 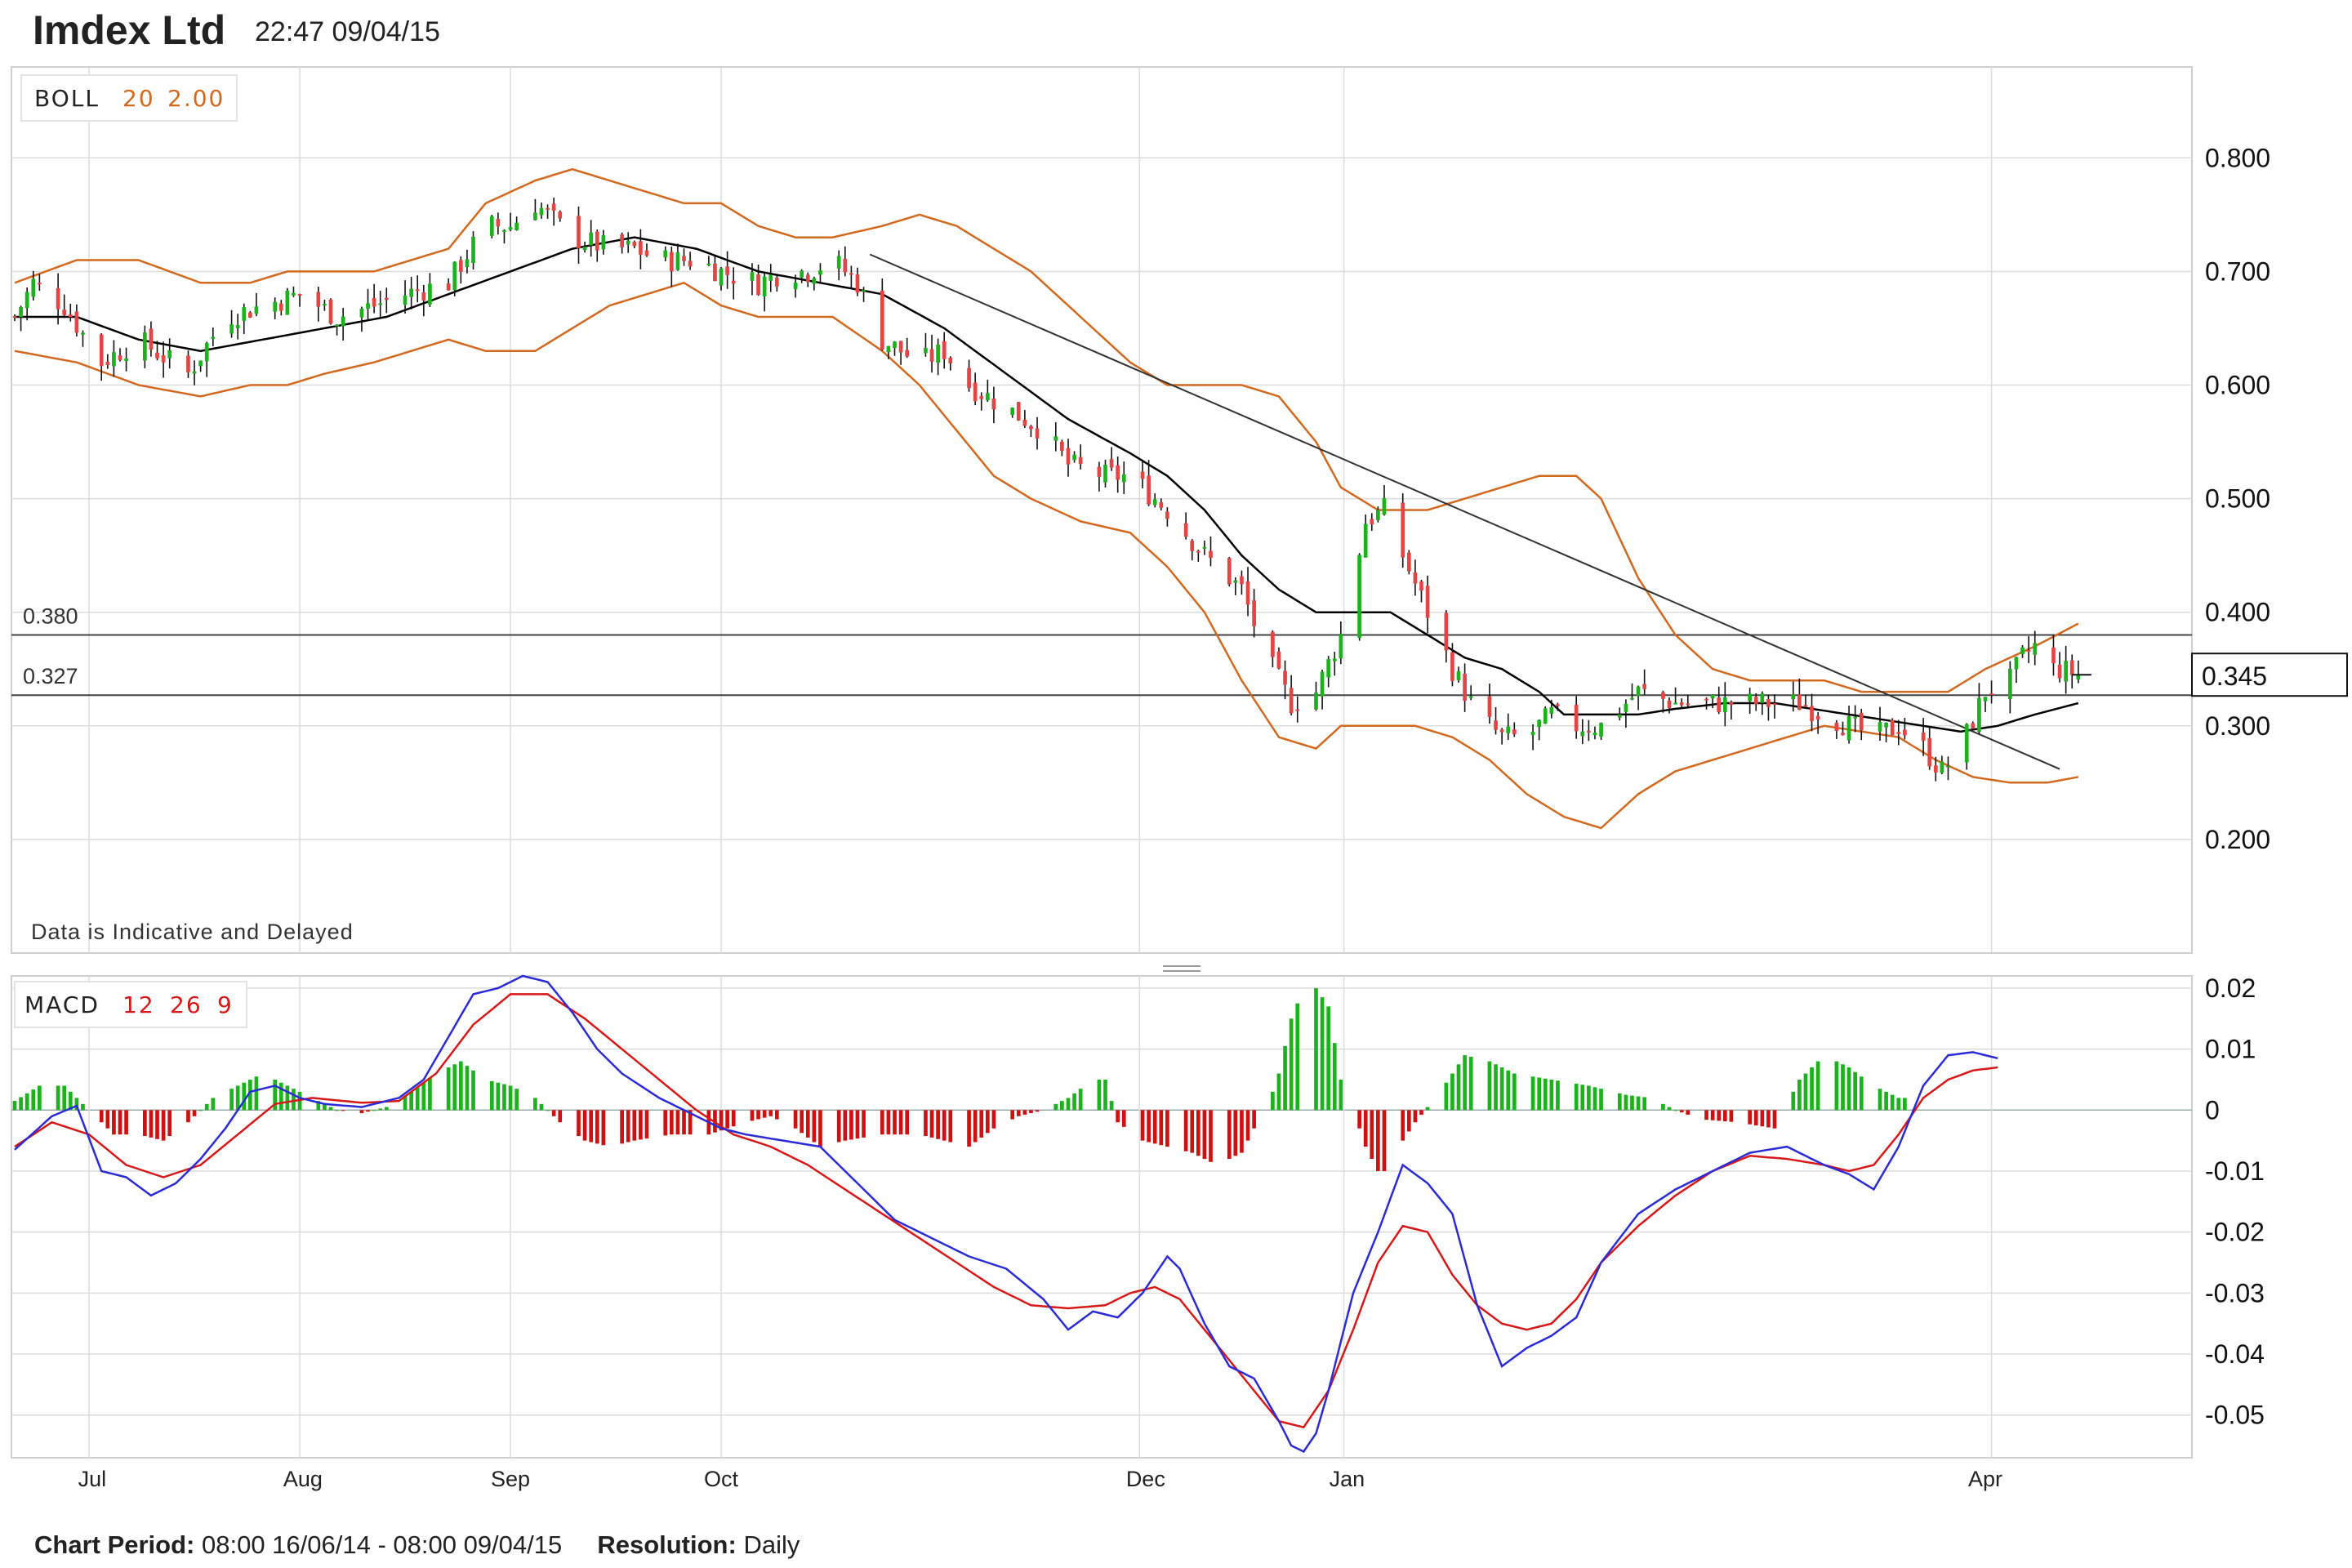 I want to click on macd-legend: MACD 12 26 9, so click(x=130, y=1004).